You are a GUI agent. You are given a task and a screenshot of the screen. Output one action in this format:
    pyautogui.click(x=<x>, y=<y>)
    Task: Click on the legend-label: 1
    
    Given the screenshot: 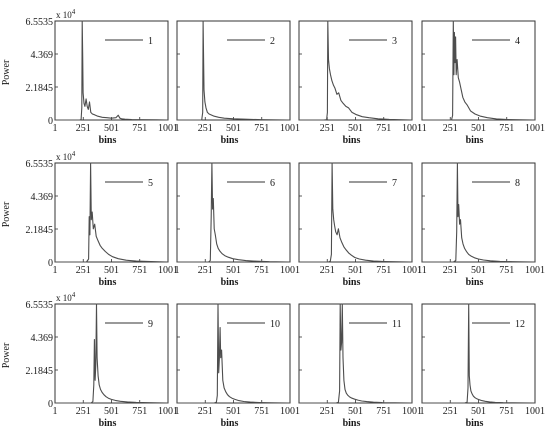 What is the action you would take?
    pyautogui.click(x=150, y=41)
    